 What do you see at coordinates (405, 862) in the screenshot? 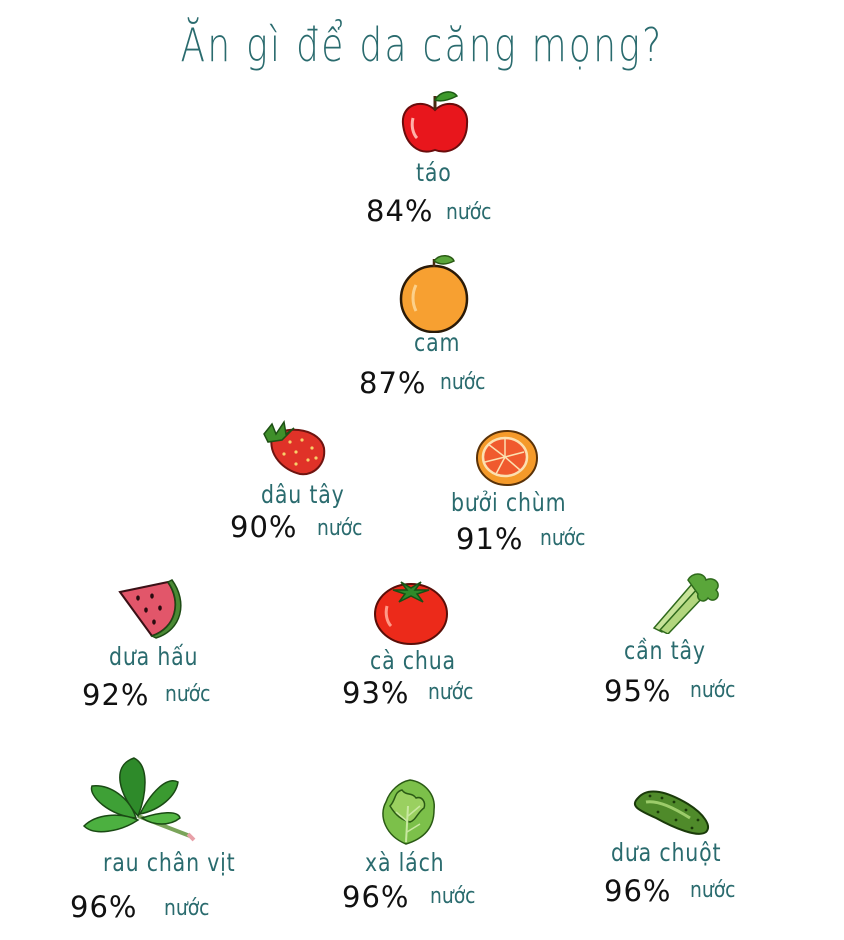
I see `food-name: xà lách` at bounding box center [405, 862].